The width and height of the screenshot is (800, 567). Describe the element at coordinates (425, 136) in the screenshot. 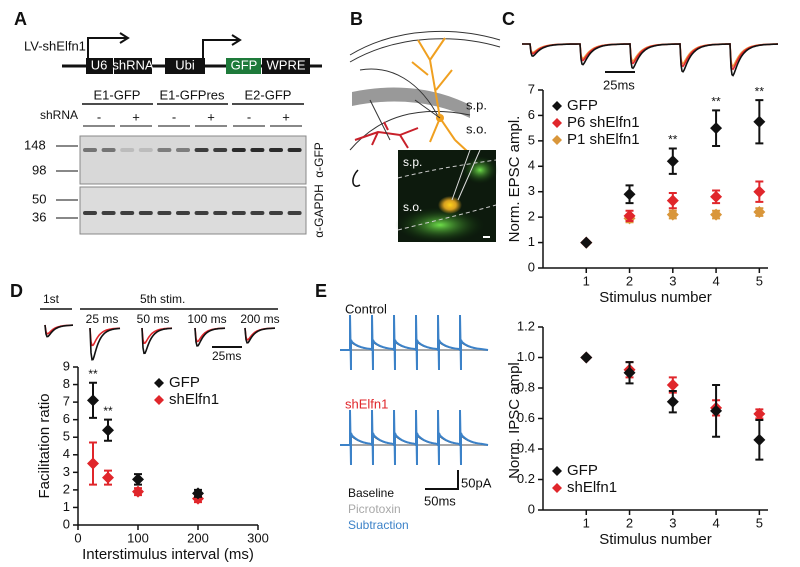

I see `panel-b: s.p. s.o. s.p. s.o.` at that location.